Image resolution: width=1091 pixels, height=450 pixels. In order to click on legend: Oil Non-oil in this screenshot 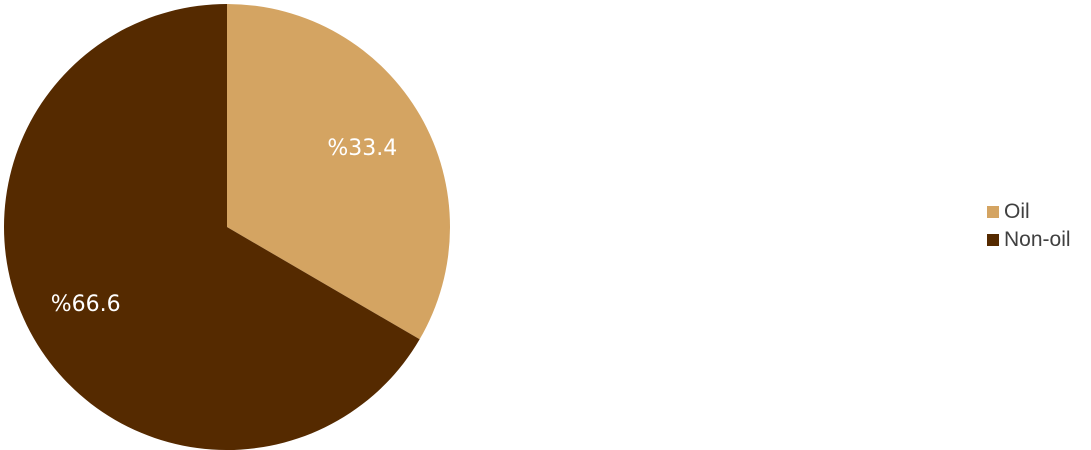, I will do `click(1029, 226)`.